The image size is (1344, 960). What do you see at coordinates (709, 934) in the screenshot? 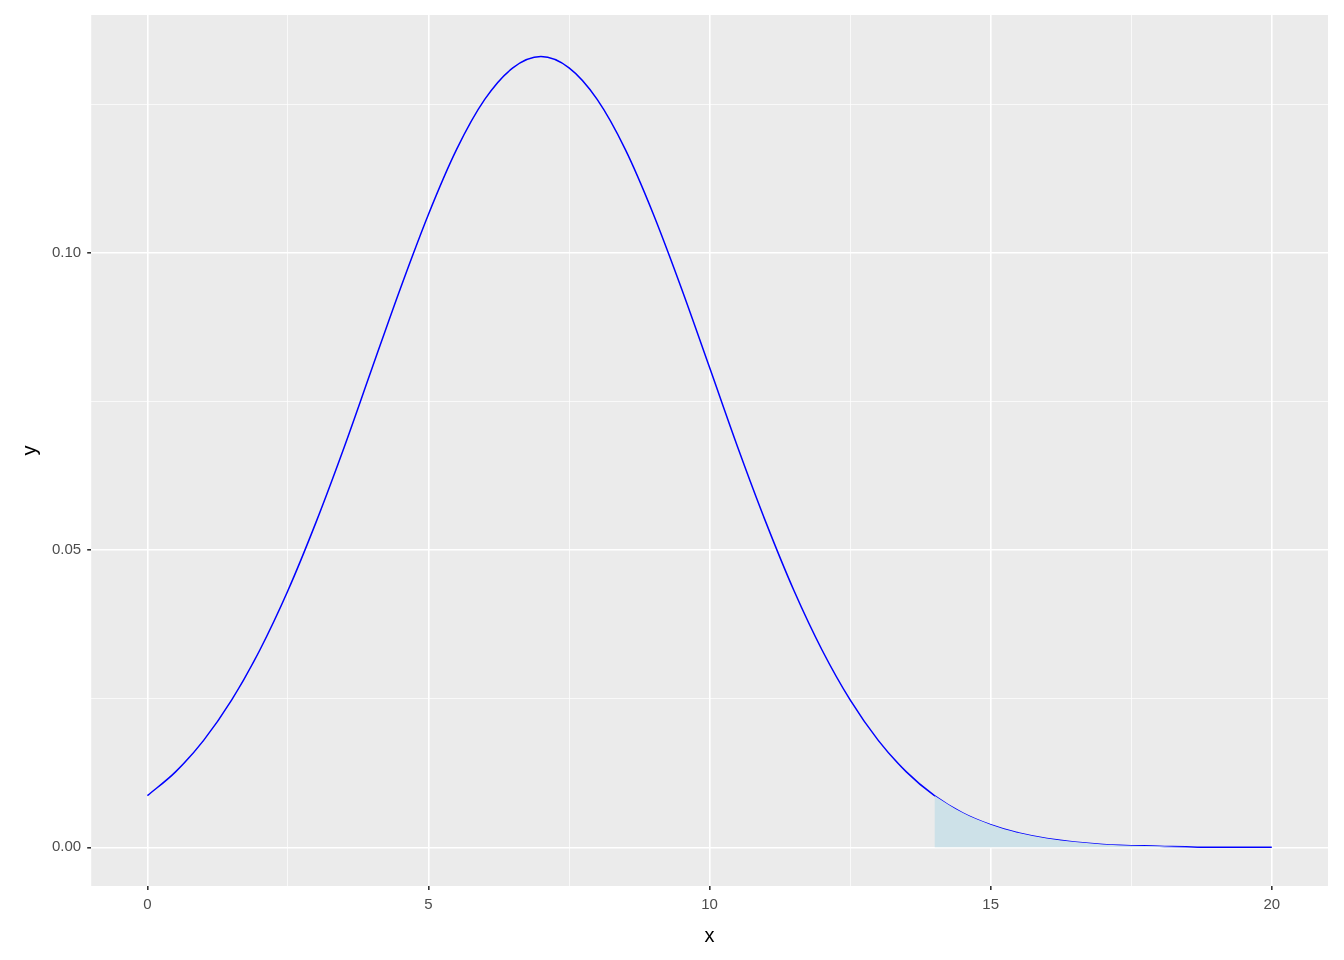
I see `x-axis-title: x` at bounding box center [709, 934].